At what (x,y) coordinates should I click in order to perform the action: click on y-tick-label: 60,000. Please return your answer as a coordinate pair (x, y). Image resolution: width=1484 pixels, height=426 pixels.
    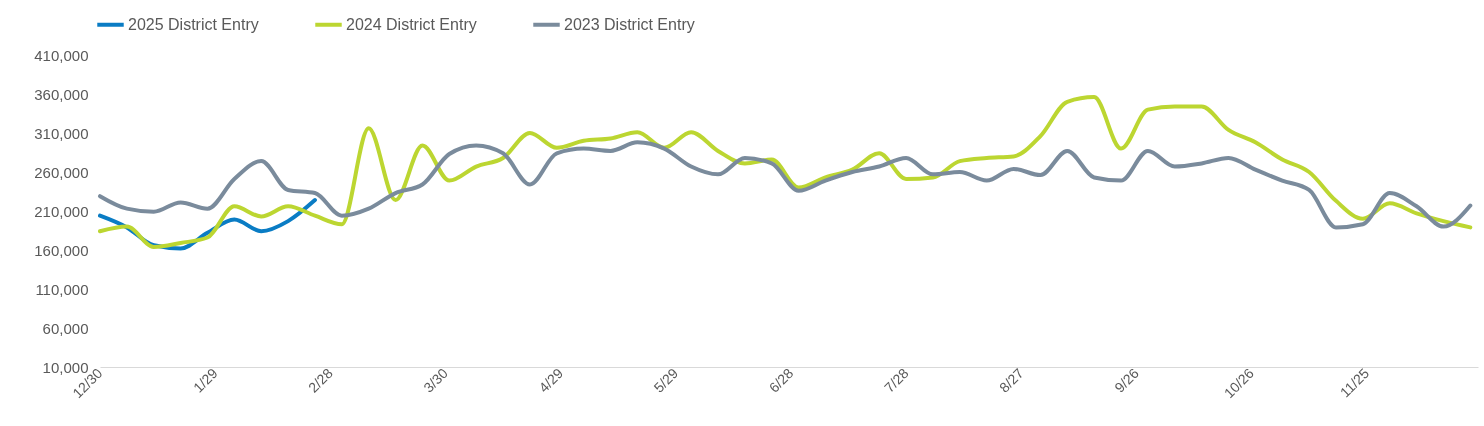
    Looking at the image, I should click on (65, 328).